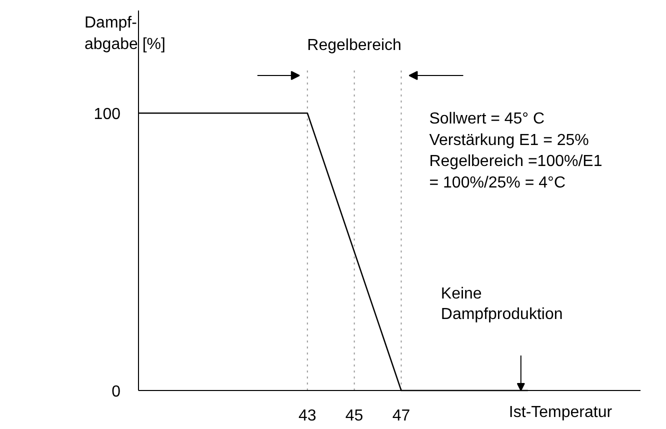 The height and width of the screenshot is (429, 666). I want to click on annotation: Keine Dampfproduktion, so click(501, 304).